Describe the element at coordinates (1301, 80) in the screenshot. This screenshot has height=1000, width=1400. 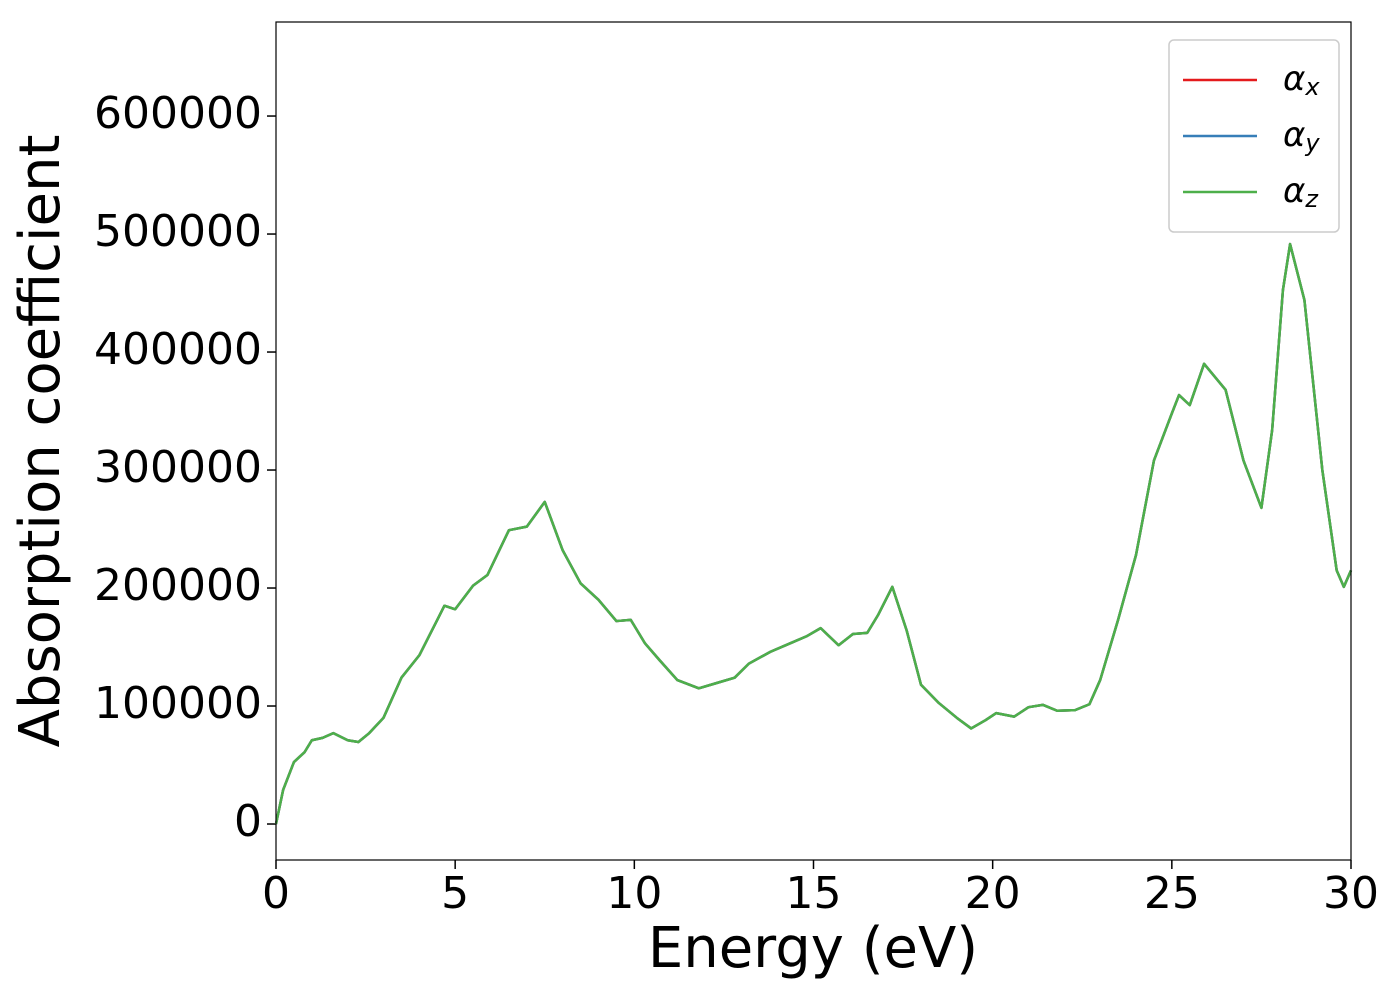
I see `legend-label: αx` at that location.